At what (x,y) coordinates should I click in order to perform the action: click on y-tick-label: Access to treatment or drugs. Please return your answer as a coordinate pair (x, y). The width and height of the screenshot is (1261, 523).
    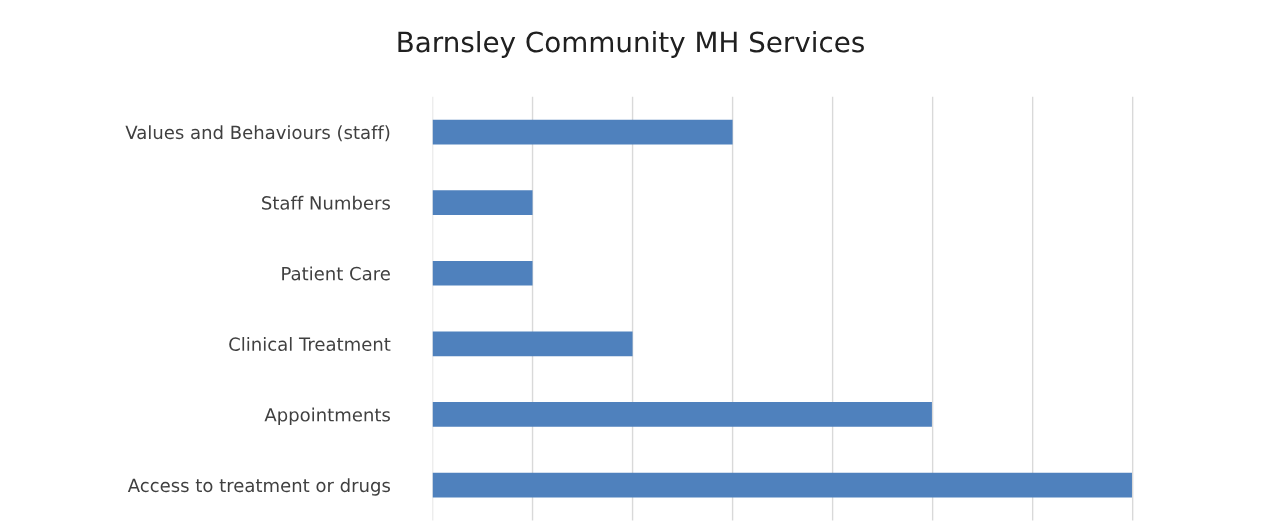
    Looking at the image, I should click on (258, 487).